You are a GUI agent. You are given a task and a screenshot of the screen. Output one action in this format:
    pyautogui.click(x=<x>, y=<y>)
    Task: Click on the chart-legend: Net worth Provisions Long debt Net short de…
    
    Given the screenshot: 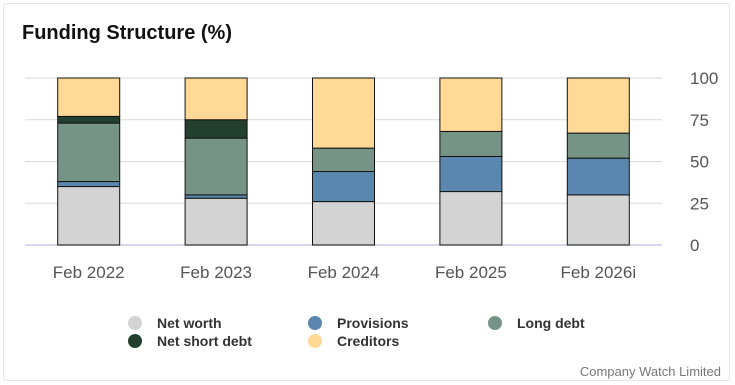 What is the action you would take?
    pyautogui.click(x=398, y=331)
    